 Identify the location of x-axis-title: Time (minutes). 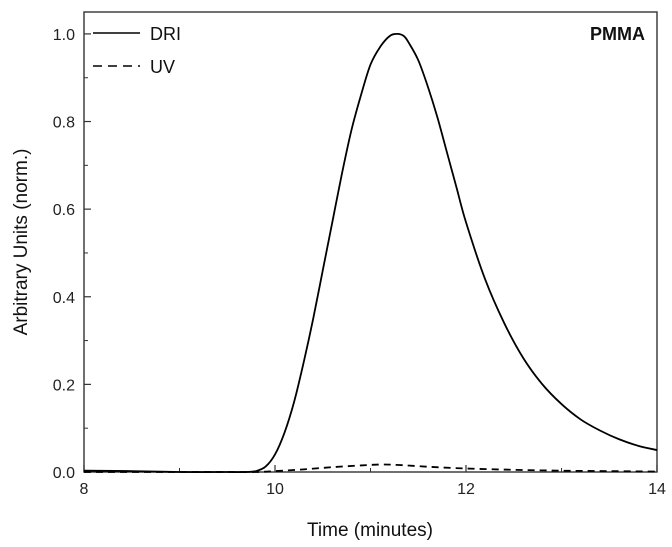
(370, 530).